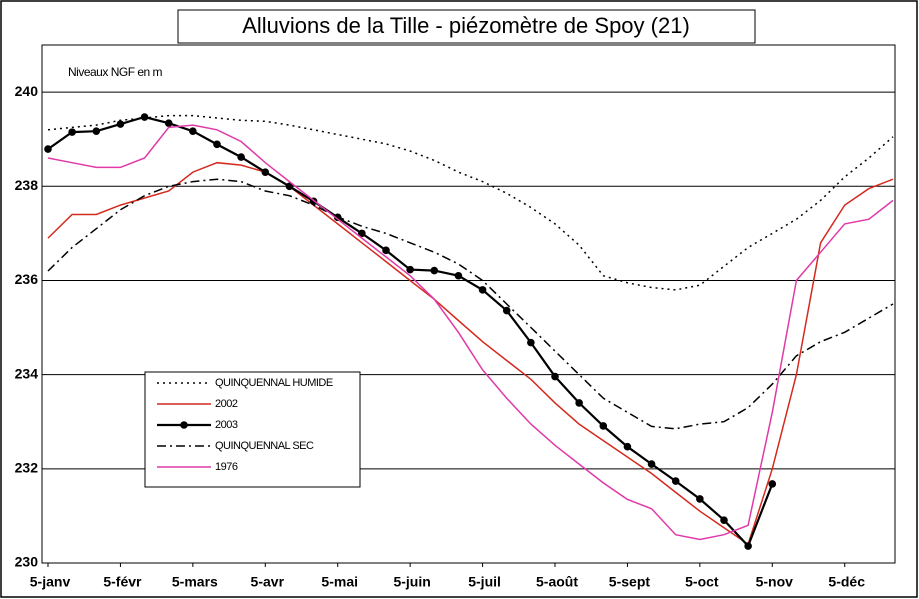 This screenshot has height=599, width=919. Describe the element at coordinates (27, 562) in the screenshot. I see `y-tick-label: 230` at that location.